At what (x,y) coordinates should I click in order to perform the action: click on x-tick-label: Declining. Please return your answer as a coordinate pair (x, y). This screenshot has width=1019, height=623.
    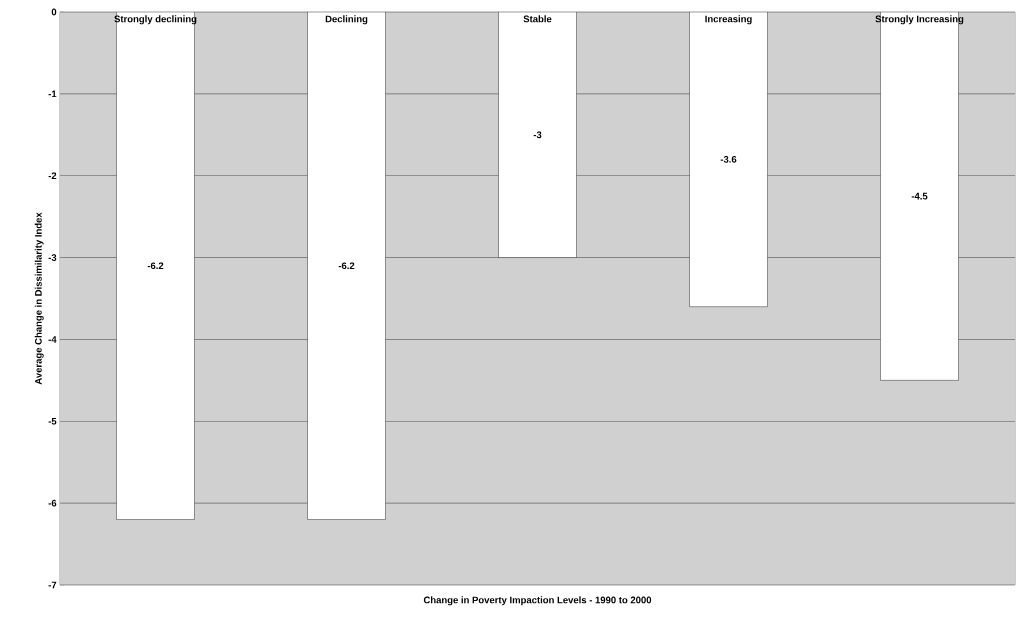
    Looking at the image, I should click on (346, 20).